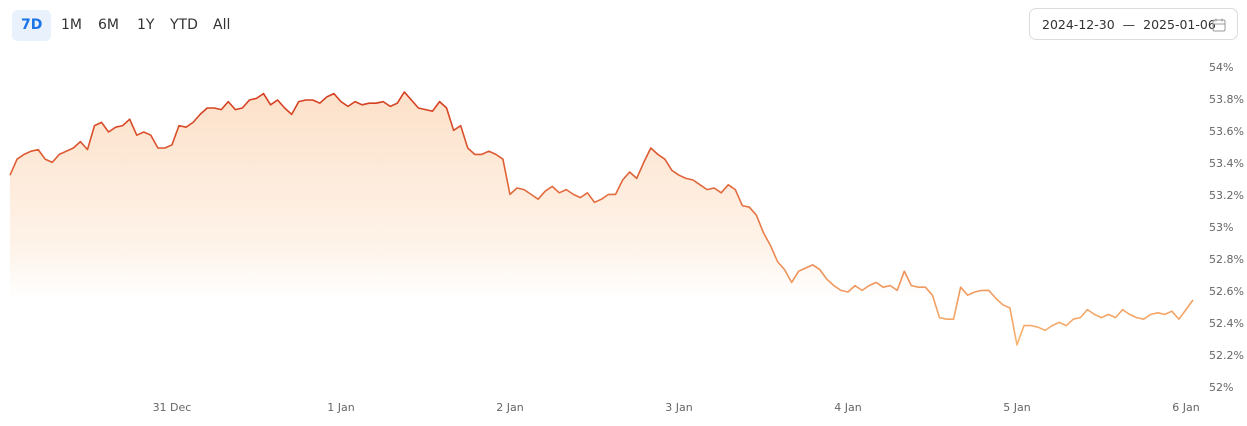  Describe the element at coordinates (1226, 323) in the screenshot. I see `y-tick-label: 52.4%` at that location.